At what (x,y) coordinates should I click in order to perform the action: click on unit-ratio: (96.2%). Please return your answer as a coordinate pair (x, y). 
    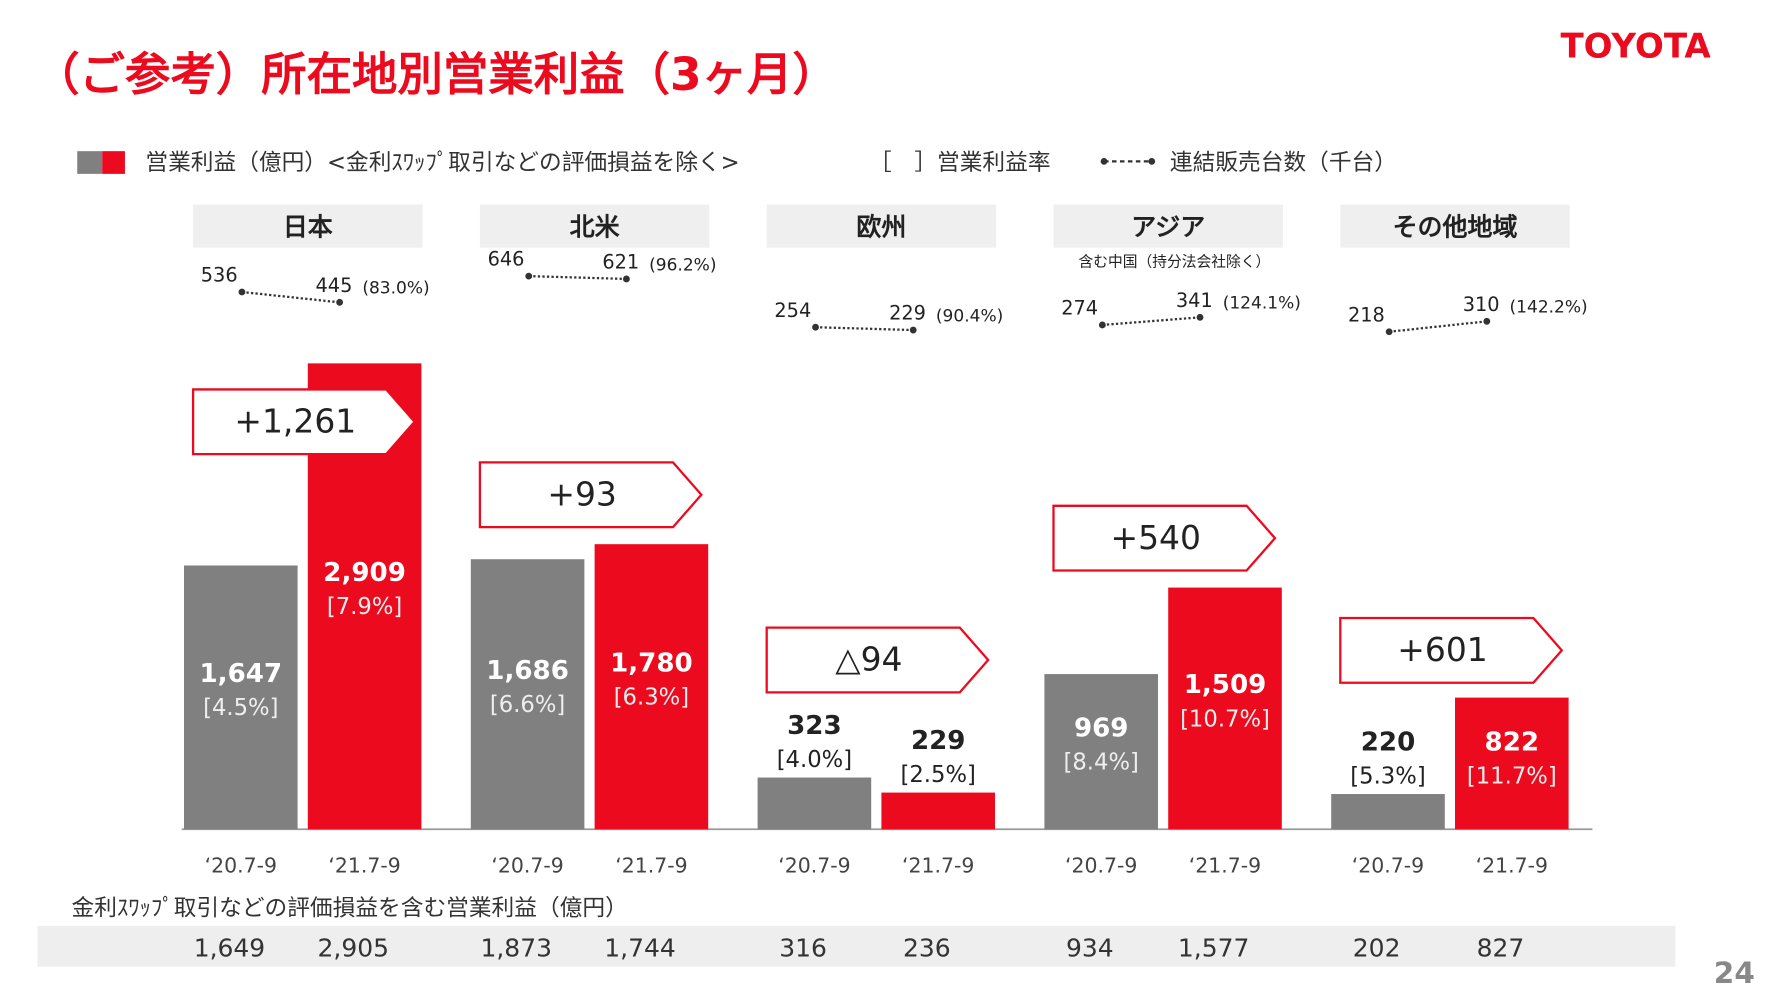
    Looking at the image, I should click on (682, 265).